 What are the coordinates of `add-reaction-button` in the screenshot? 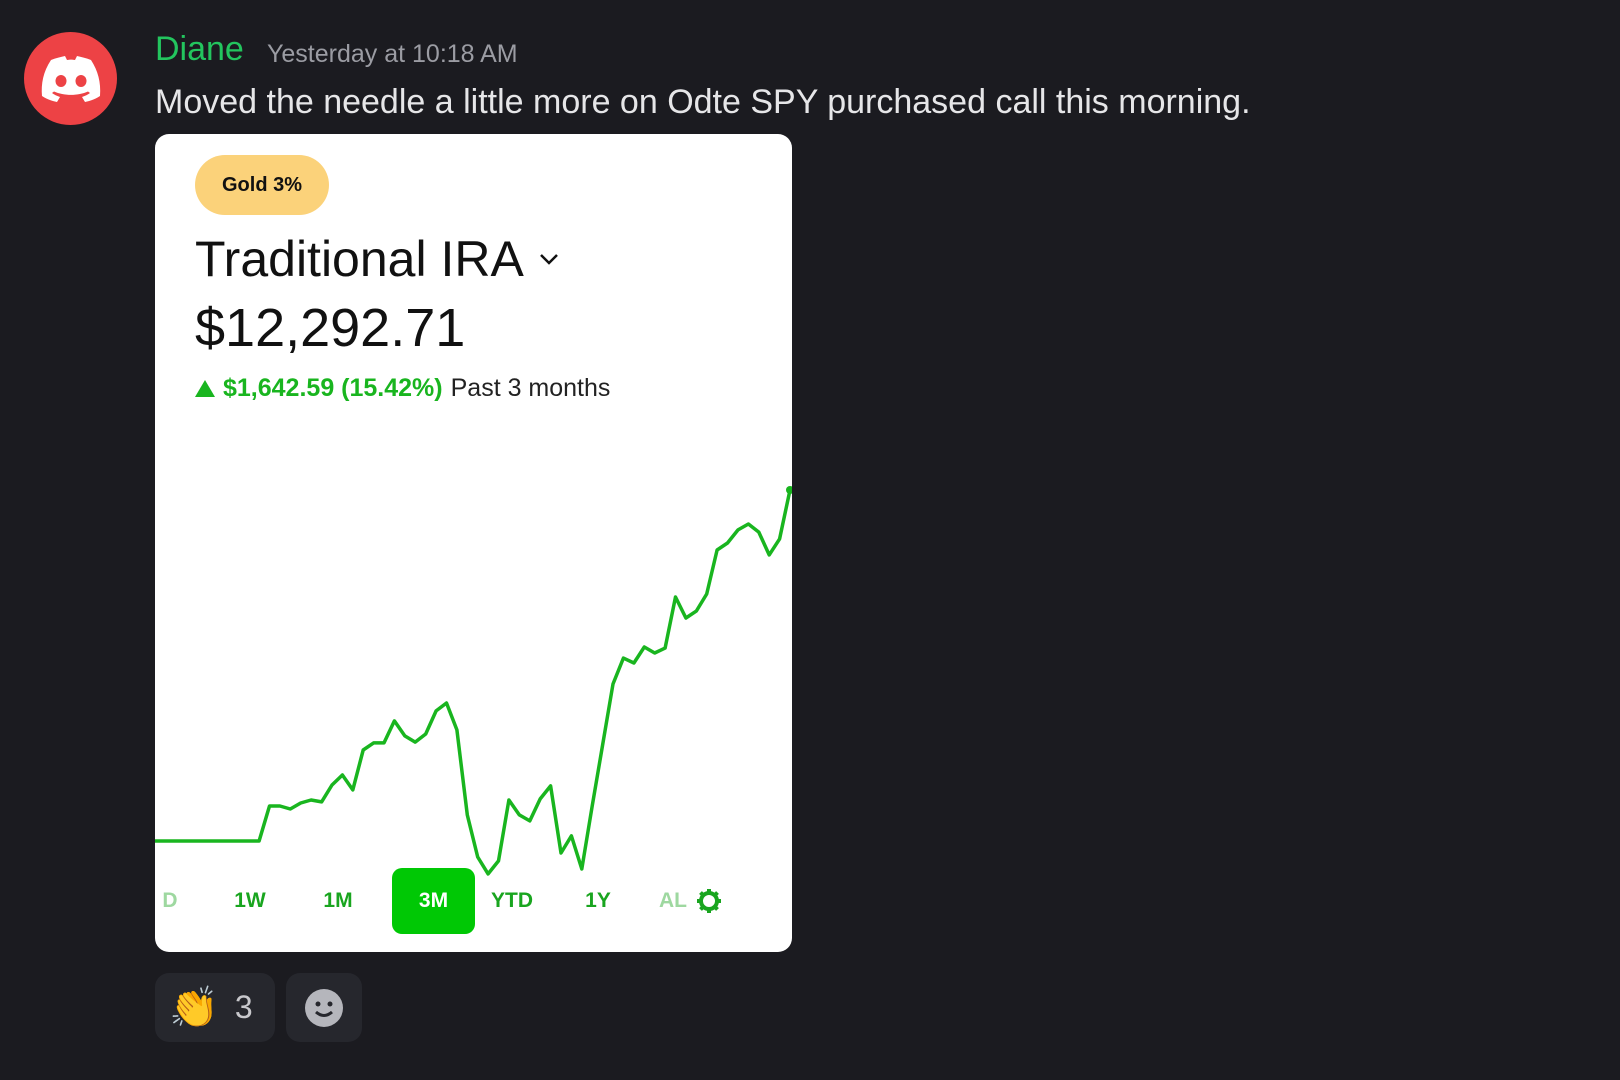 It's located at (324, 1007).